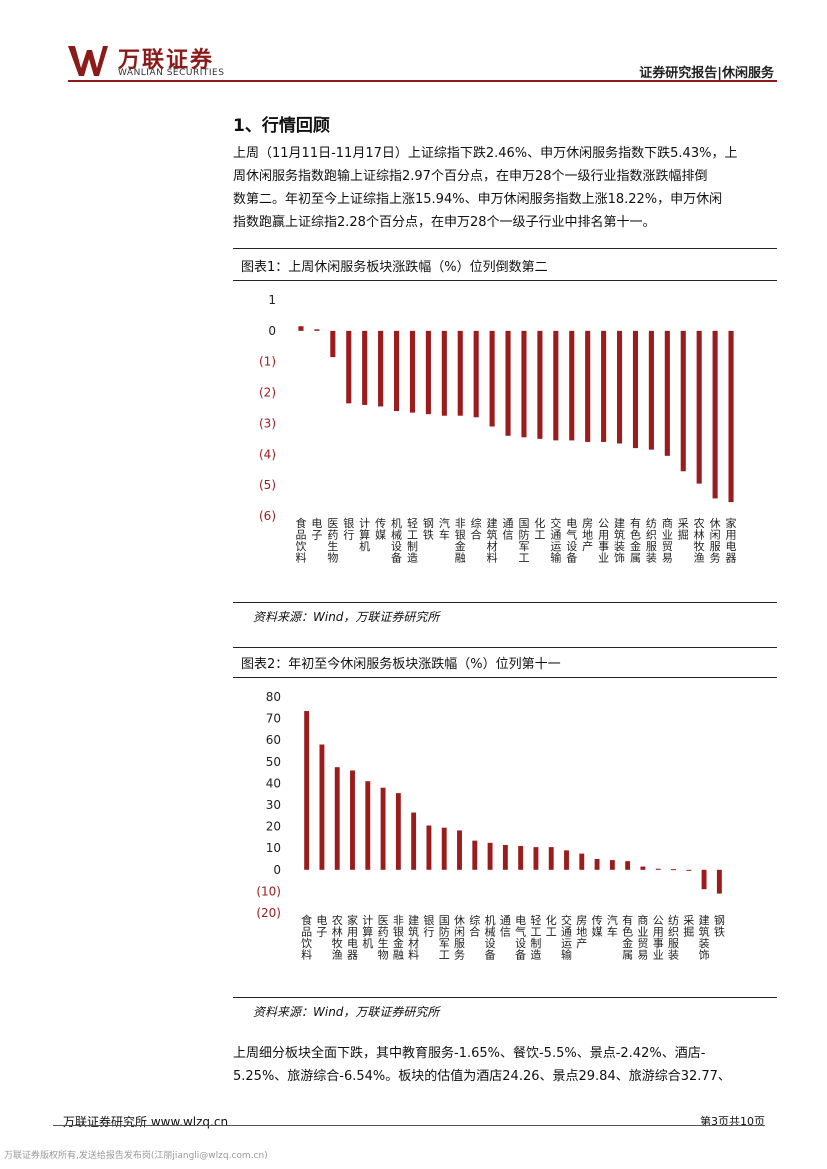 Image resolution: width=827 pixels, height=1169 pixels. Describe the element at coordinates (505, 602) in the screenshot. I see `figure1-bottom-rule` at that location.